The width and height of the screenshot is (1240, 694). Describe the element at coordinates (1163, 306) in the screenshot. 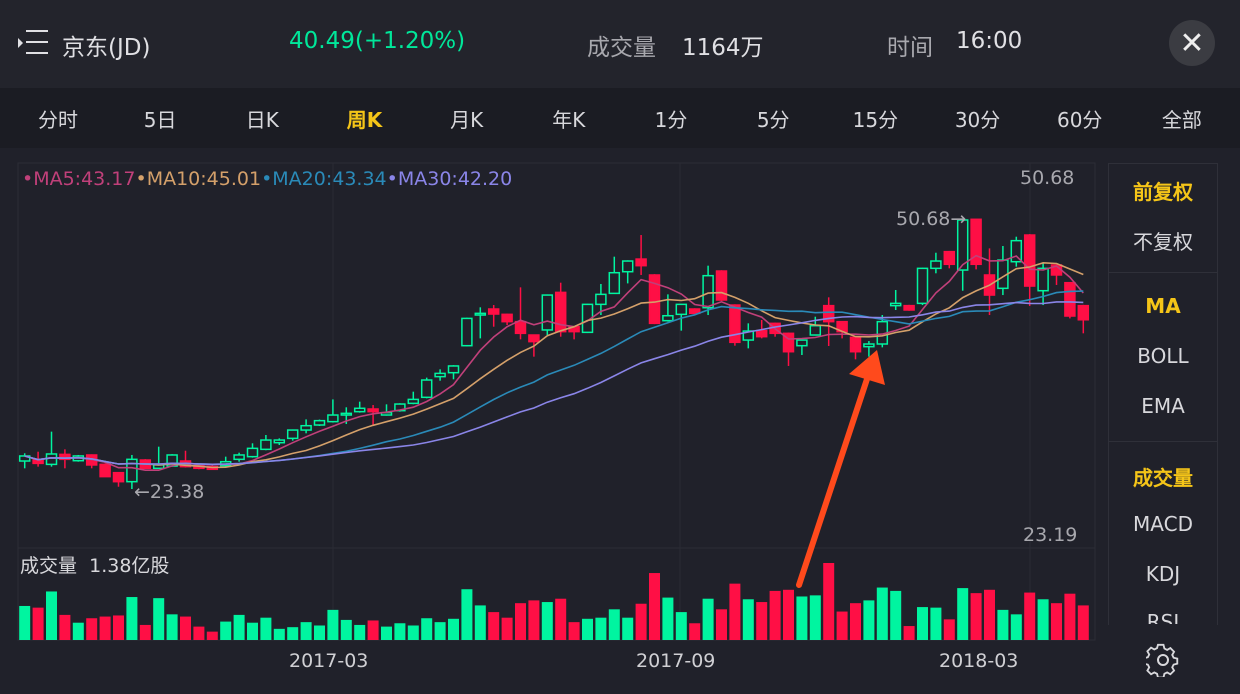

I see `indicator-2: MA` at that location.